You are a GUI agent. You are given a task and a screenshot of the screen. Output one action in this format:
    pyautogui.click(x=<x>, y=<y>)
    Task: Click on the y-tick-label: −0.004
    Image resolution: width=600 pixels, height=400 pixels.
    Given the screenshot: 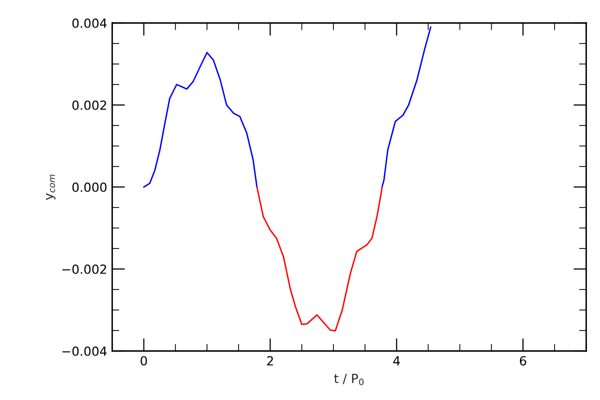 What is the action you would take?
    pyautogui.click(x=84, y=351)
    